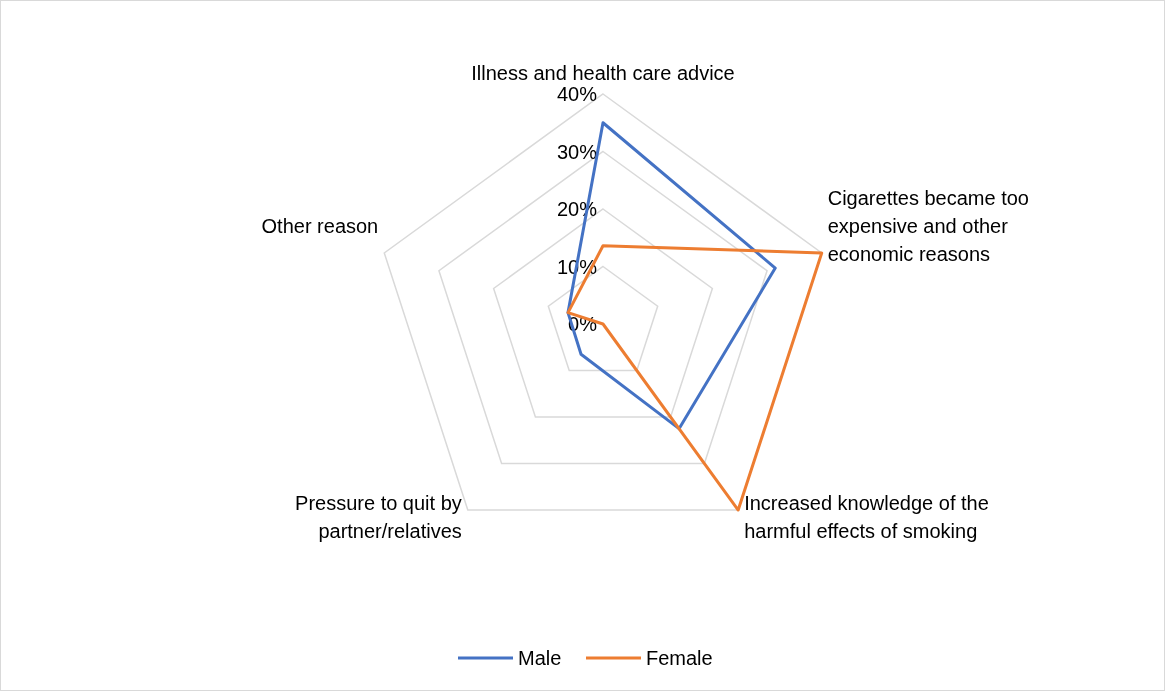 Image resolution: width=1165 pixels, height=691 pixels. Describe the element at coordinates (540, 658) in the screenshot. I see `legend-label: Male` at that location.